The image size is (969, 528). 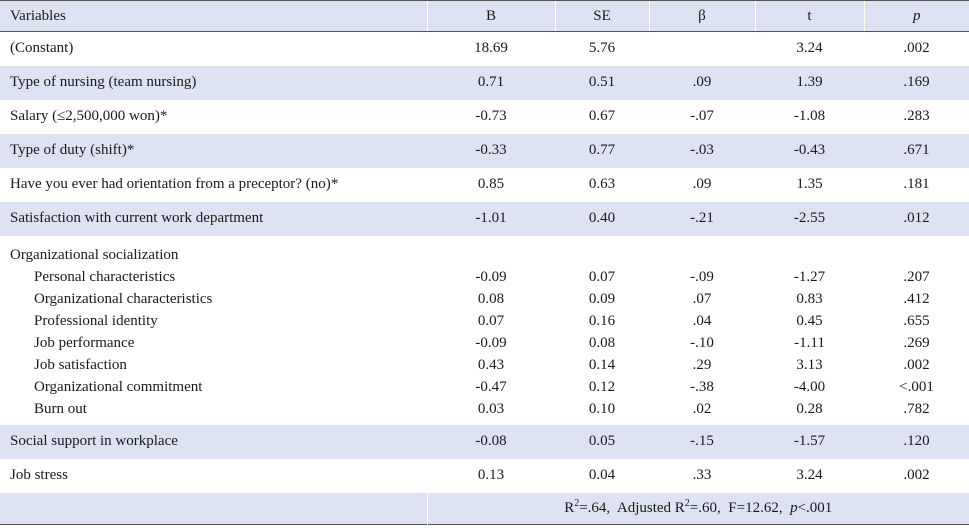 What do you see at coordinates (650, 507) in the screenshot?
I see `adjusted-r2-prefix: Adjusted R` at bounding box center [650, 507].